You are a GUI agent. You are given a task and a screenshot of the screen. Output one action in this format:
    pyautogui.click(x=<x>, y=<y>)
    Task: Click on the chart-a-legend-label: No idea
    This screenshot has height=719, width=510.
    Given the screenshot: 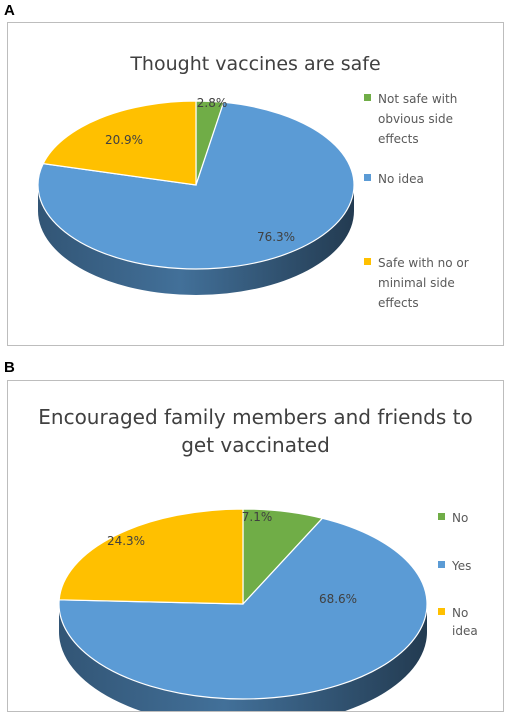 What is the action you would take?
    pyautogui.click(x=401, y=179)
    